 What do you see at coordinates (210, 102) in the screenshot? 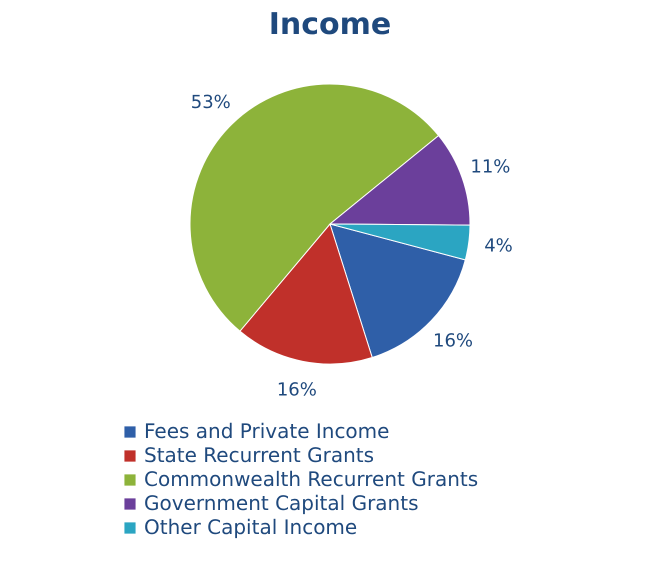
I see `data-label: 53%` at bounding box center [210, 102].